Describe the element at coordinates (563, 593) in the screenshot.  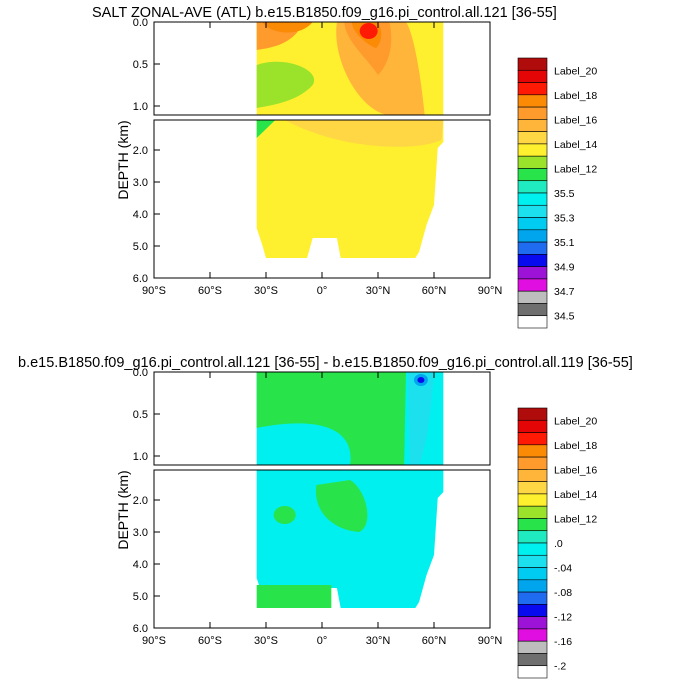
I see `colorbar-label: -.08` at that location.